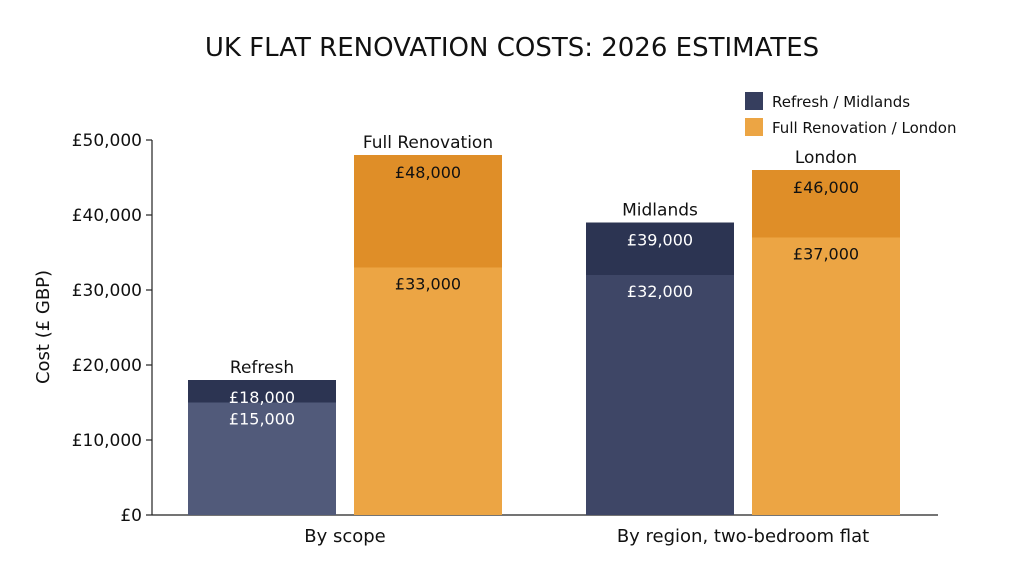 Image resolution: width=1024 pixels, height=572 pixels. Describe the element at coordinates (864, 128) in the screenshot. I see `legend-label: Full Renovation / London` at that location.